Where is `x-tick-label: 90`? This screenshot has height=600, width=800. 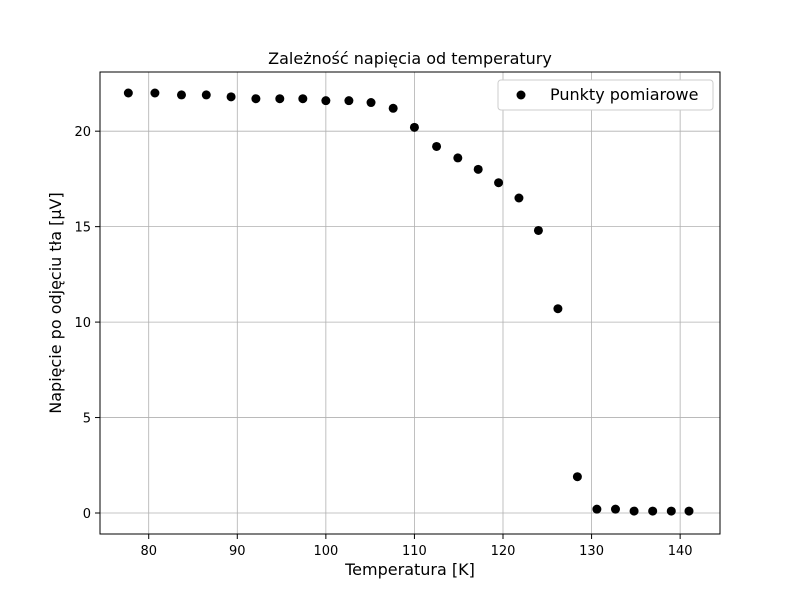 x-tick-label: 90 is located at coordinates (237, 551).